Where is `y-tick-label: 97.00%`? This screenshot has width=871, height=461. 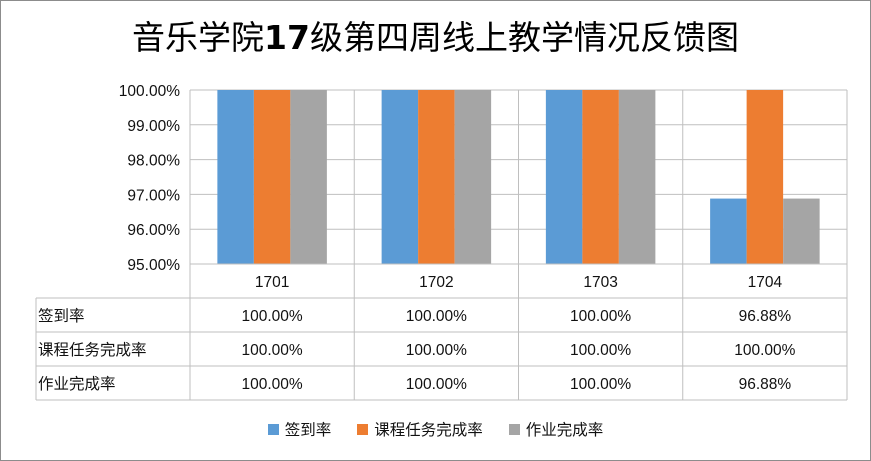
y-tick-label: 97.00% is located at coordinates (153, 195).